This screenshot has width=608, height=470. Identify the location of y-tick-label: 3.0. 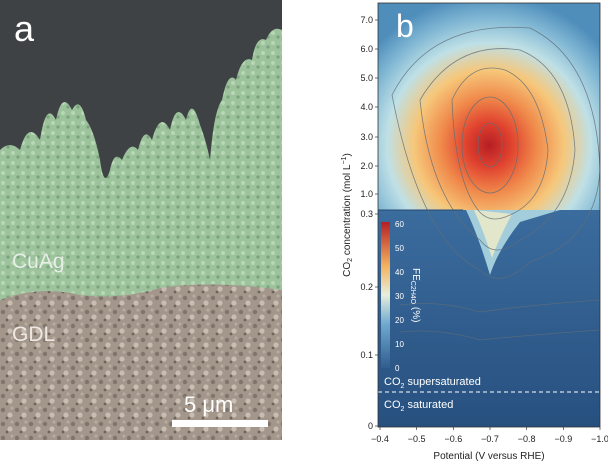
(366, 137).